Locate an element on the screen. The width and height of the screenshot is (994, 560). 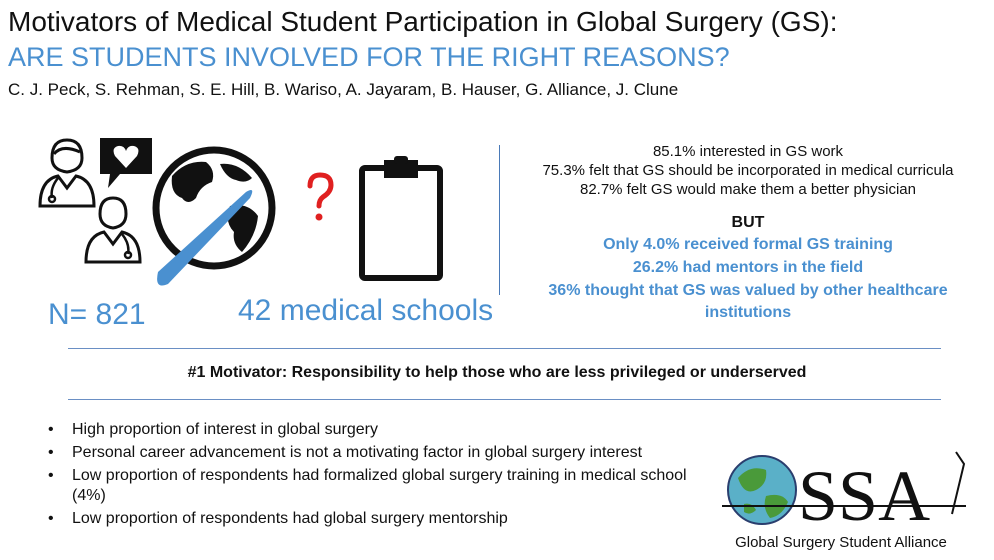
divider-top is located at coordinates (504, 348).